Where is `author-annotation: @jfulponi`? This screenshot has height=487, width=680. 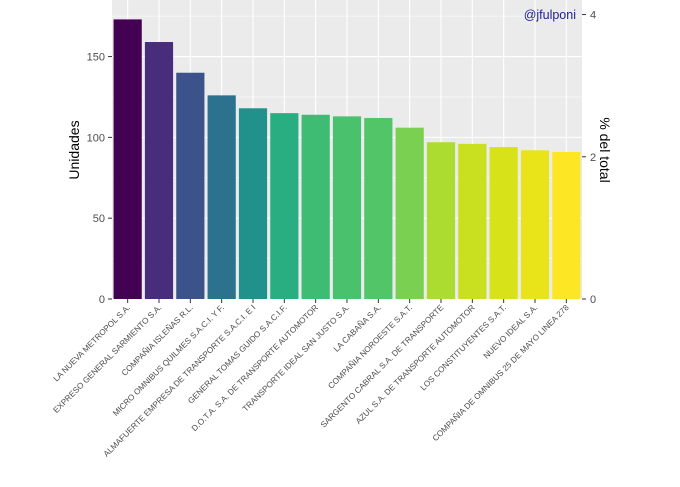 author-annotation: @jfulponi is located at coordinates (550, 15).